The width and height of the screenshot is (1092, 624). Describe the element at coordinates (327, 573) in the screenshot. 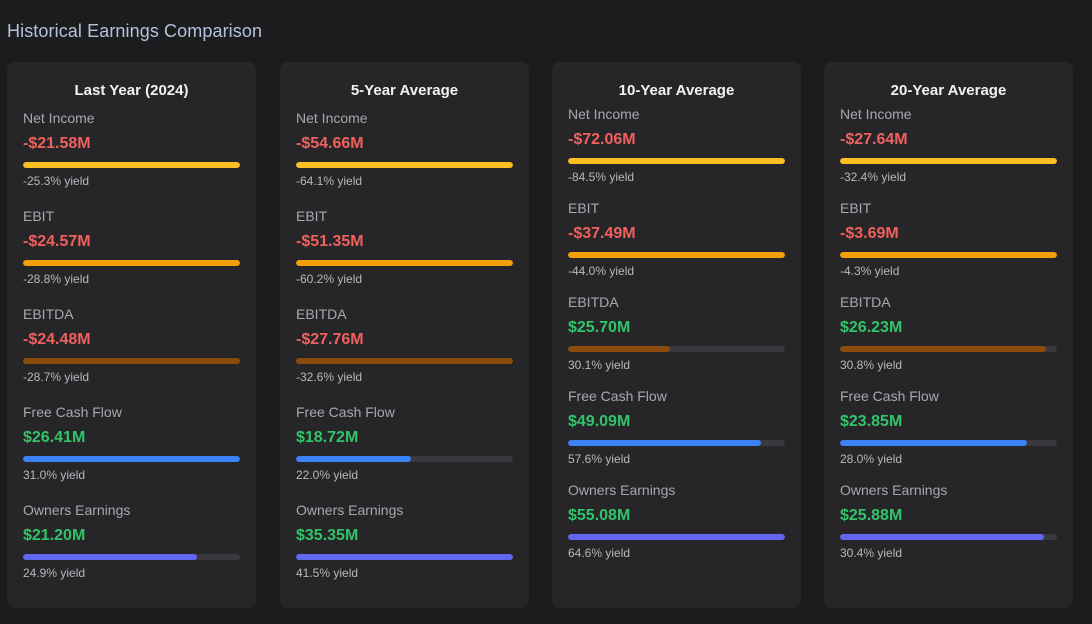

I see `metric-yield: 41.5% yield` at that location.